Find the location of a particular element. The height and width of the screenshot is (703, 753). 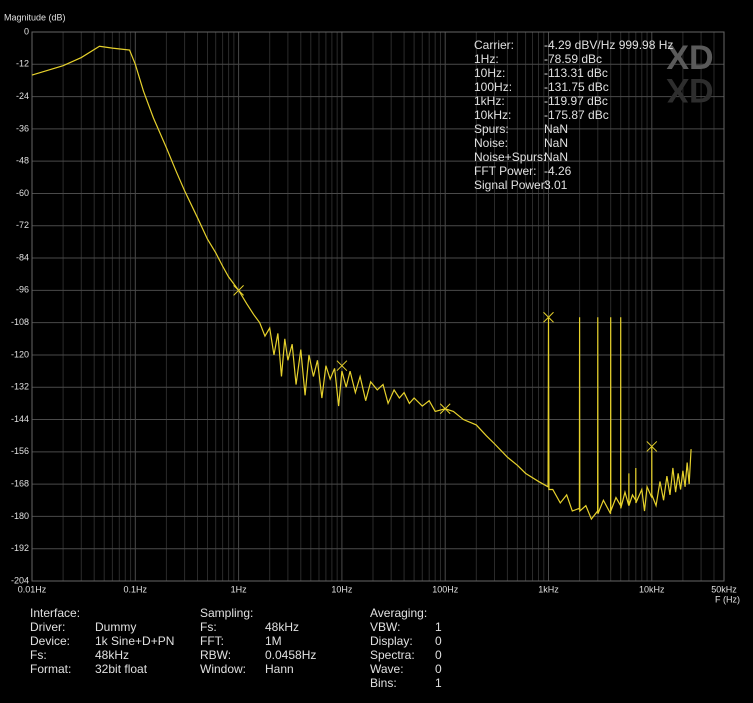

readout-label: 10Hz: is located at coordinates (489, 73).